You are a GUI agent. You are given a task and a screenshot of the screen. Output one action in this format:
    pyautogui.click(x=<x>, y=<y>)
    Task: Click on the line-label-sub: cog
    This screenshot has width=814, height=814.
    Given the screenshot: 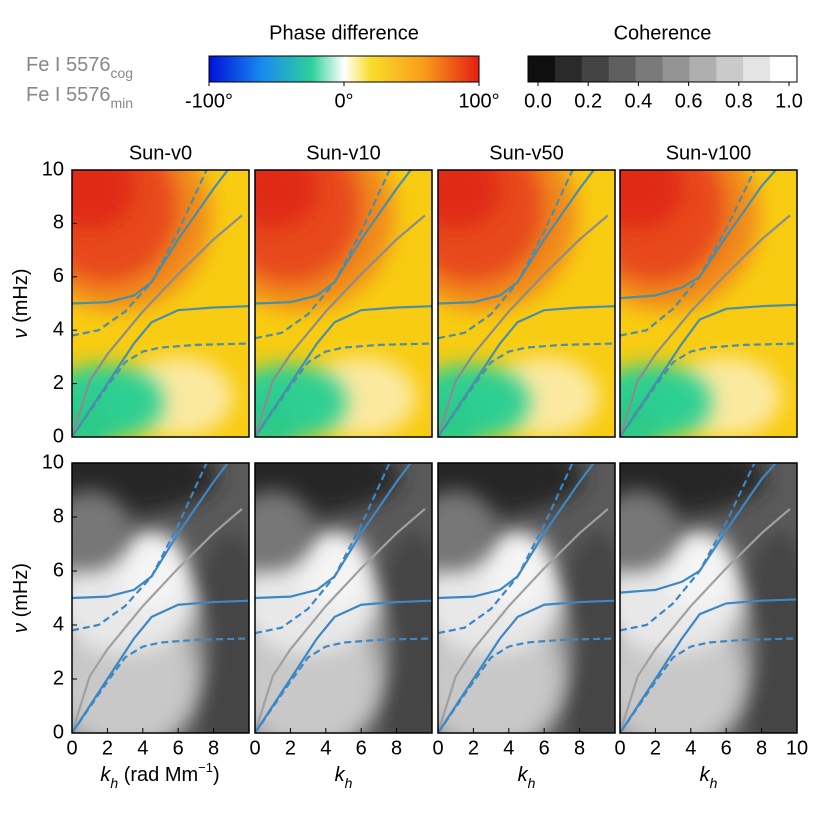 What is the action you would take?
    pyautogui.click(x=122, y=73)
    